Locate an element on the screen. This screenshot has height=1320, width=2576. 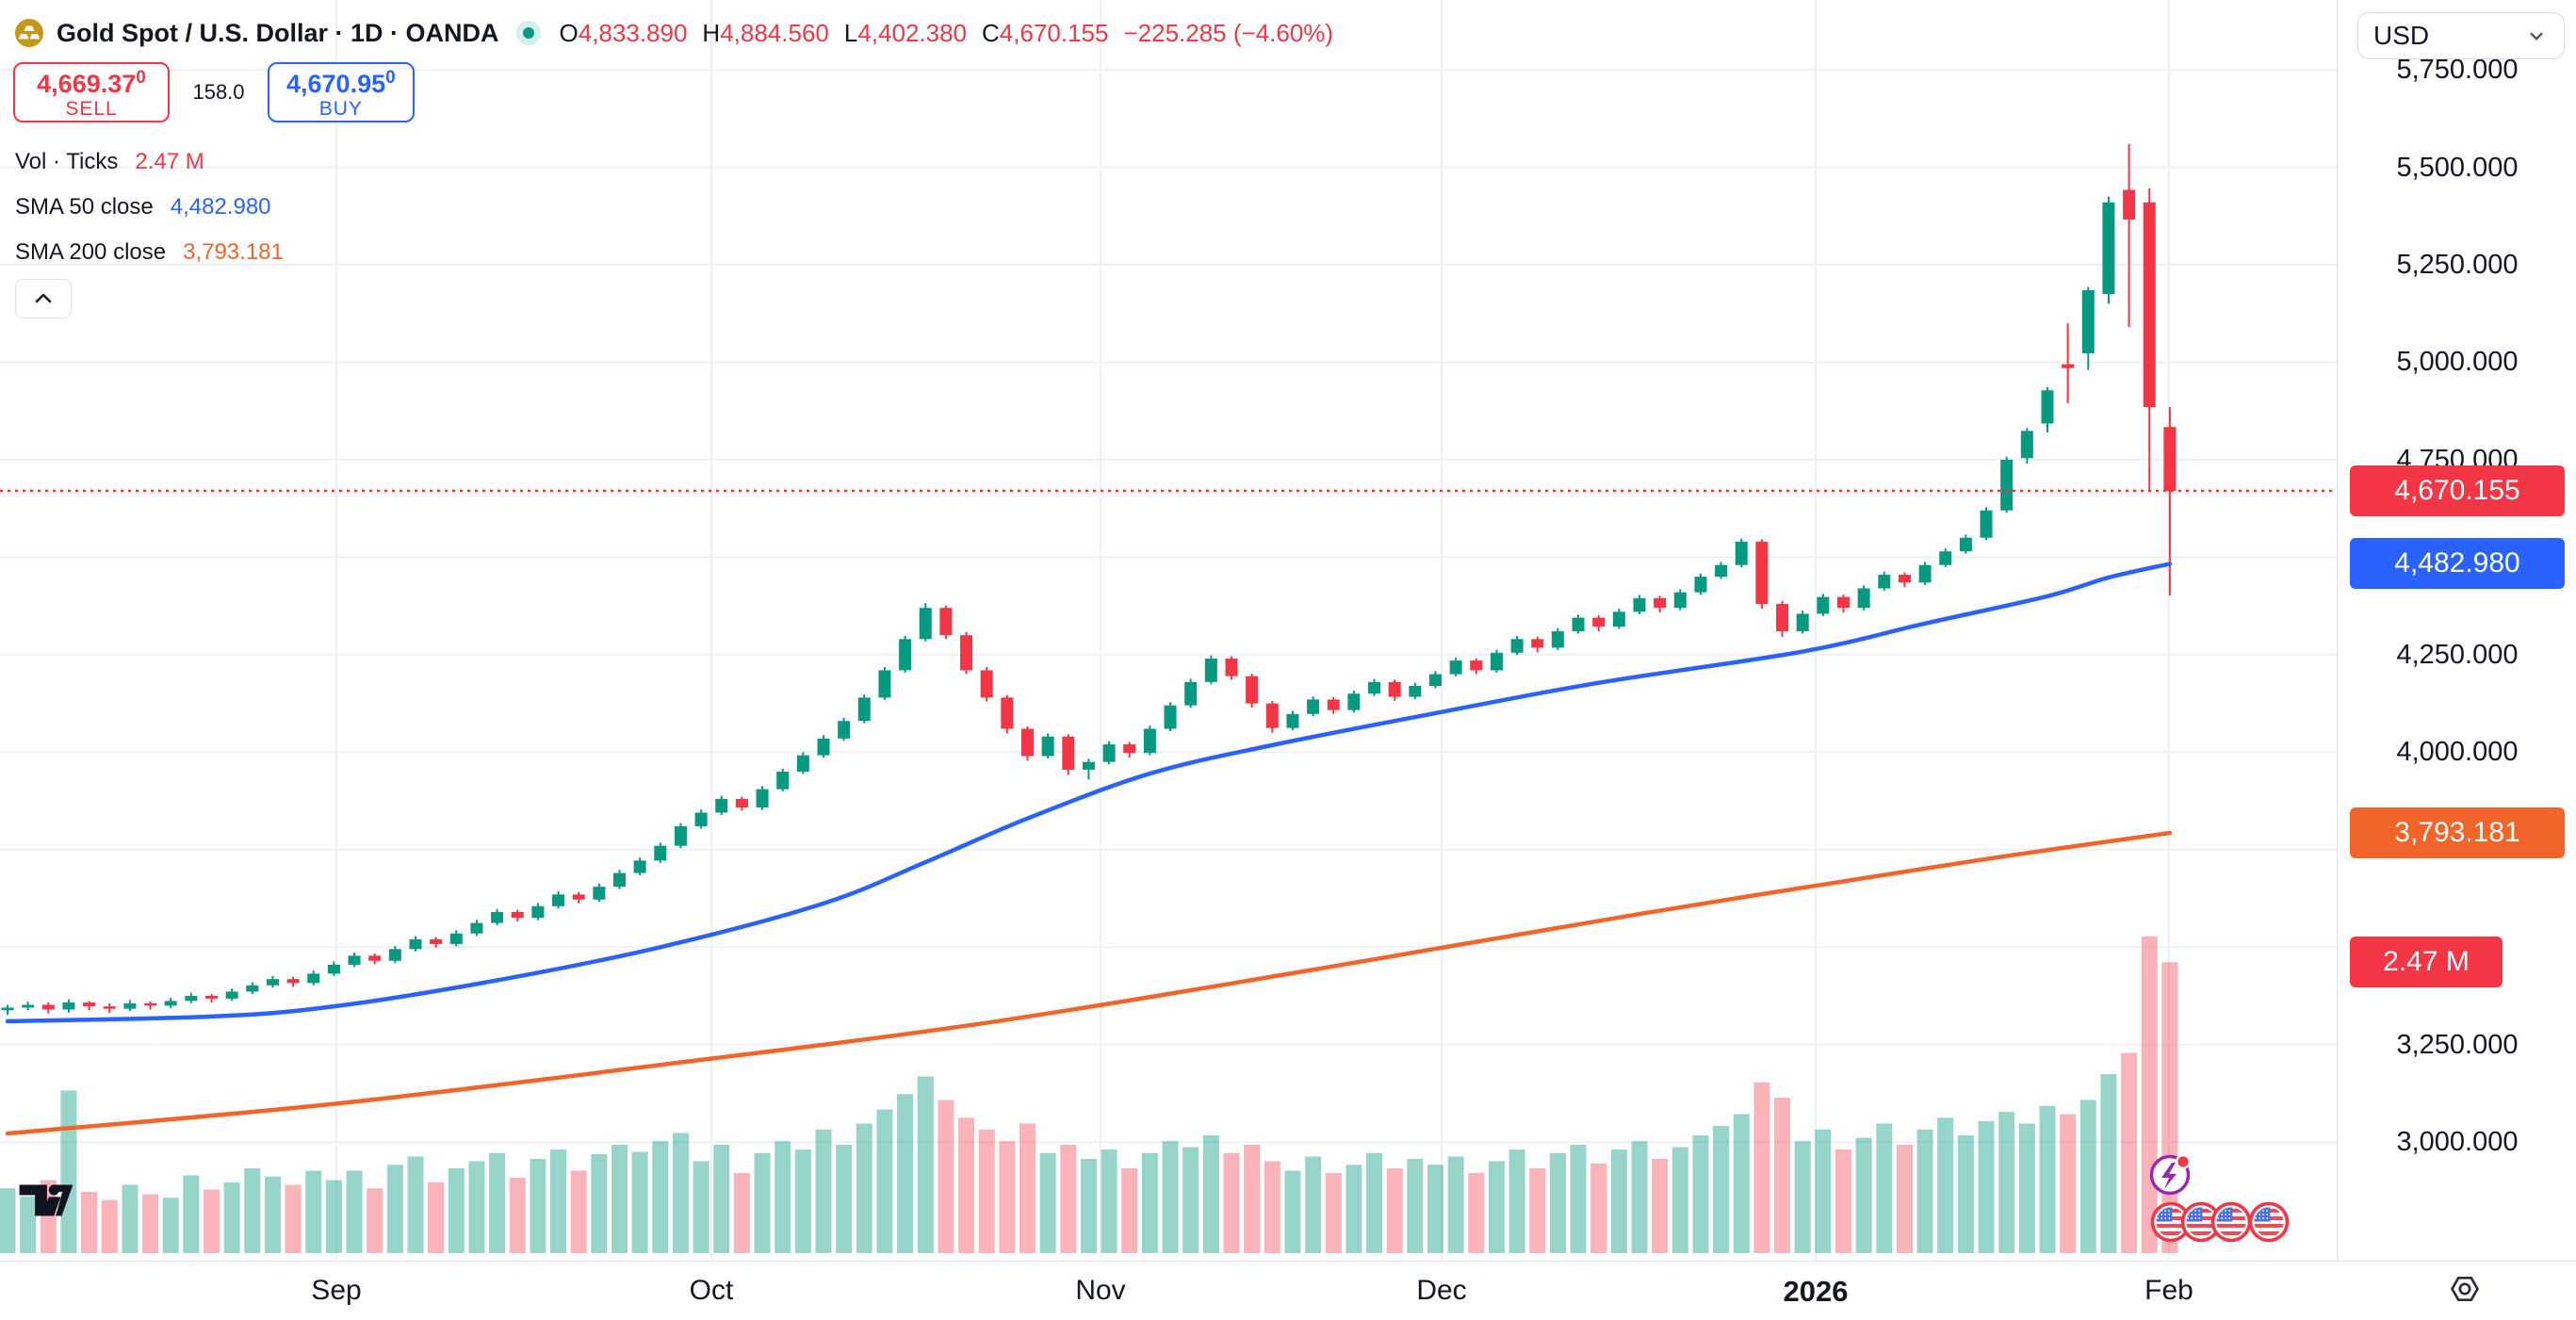
price-tick-label: 3,250.000 is located at coordinates (2457, 1044).